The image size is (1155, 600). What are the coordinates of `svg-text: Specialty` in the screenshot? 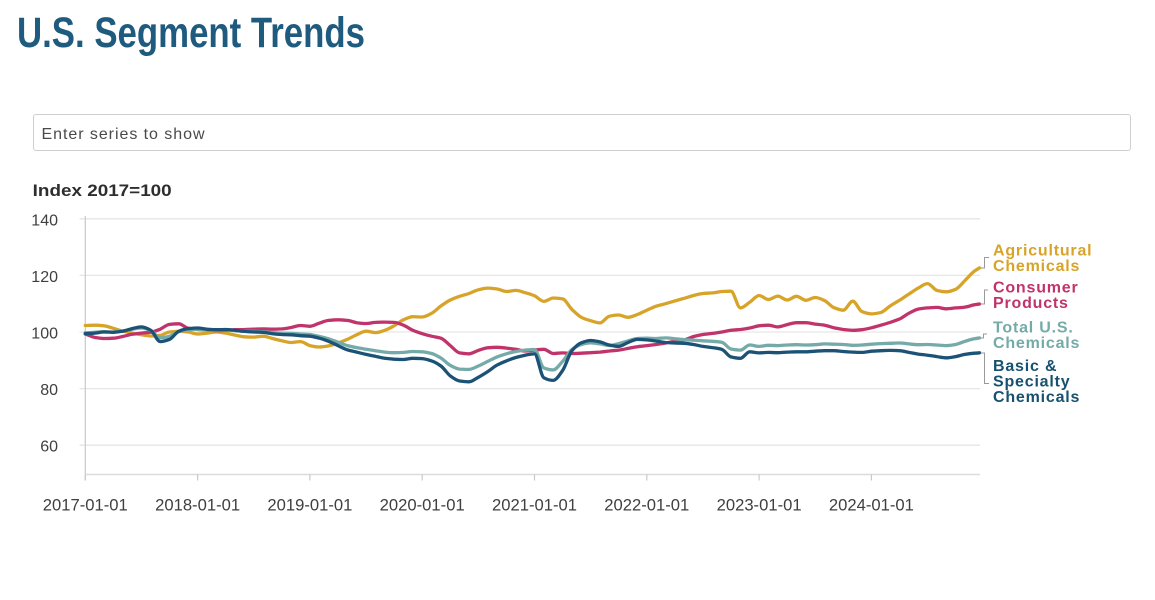 It's located at (1031, 381).